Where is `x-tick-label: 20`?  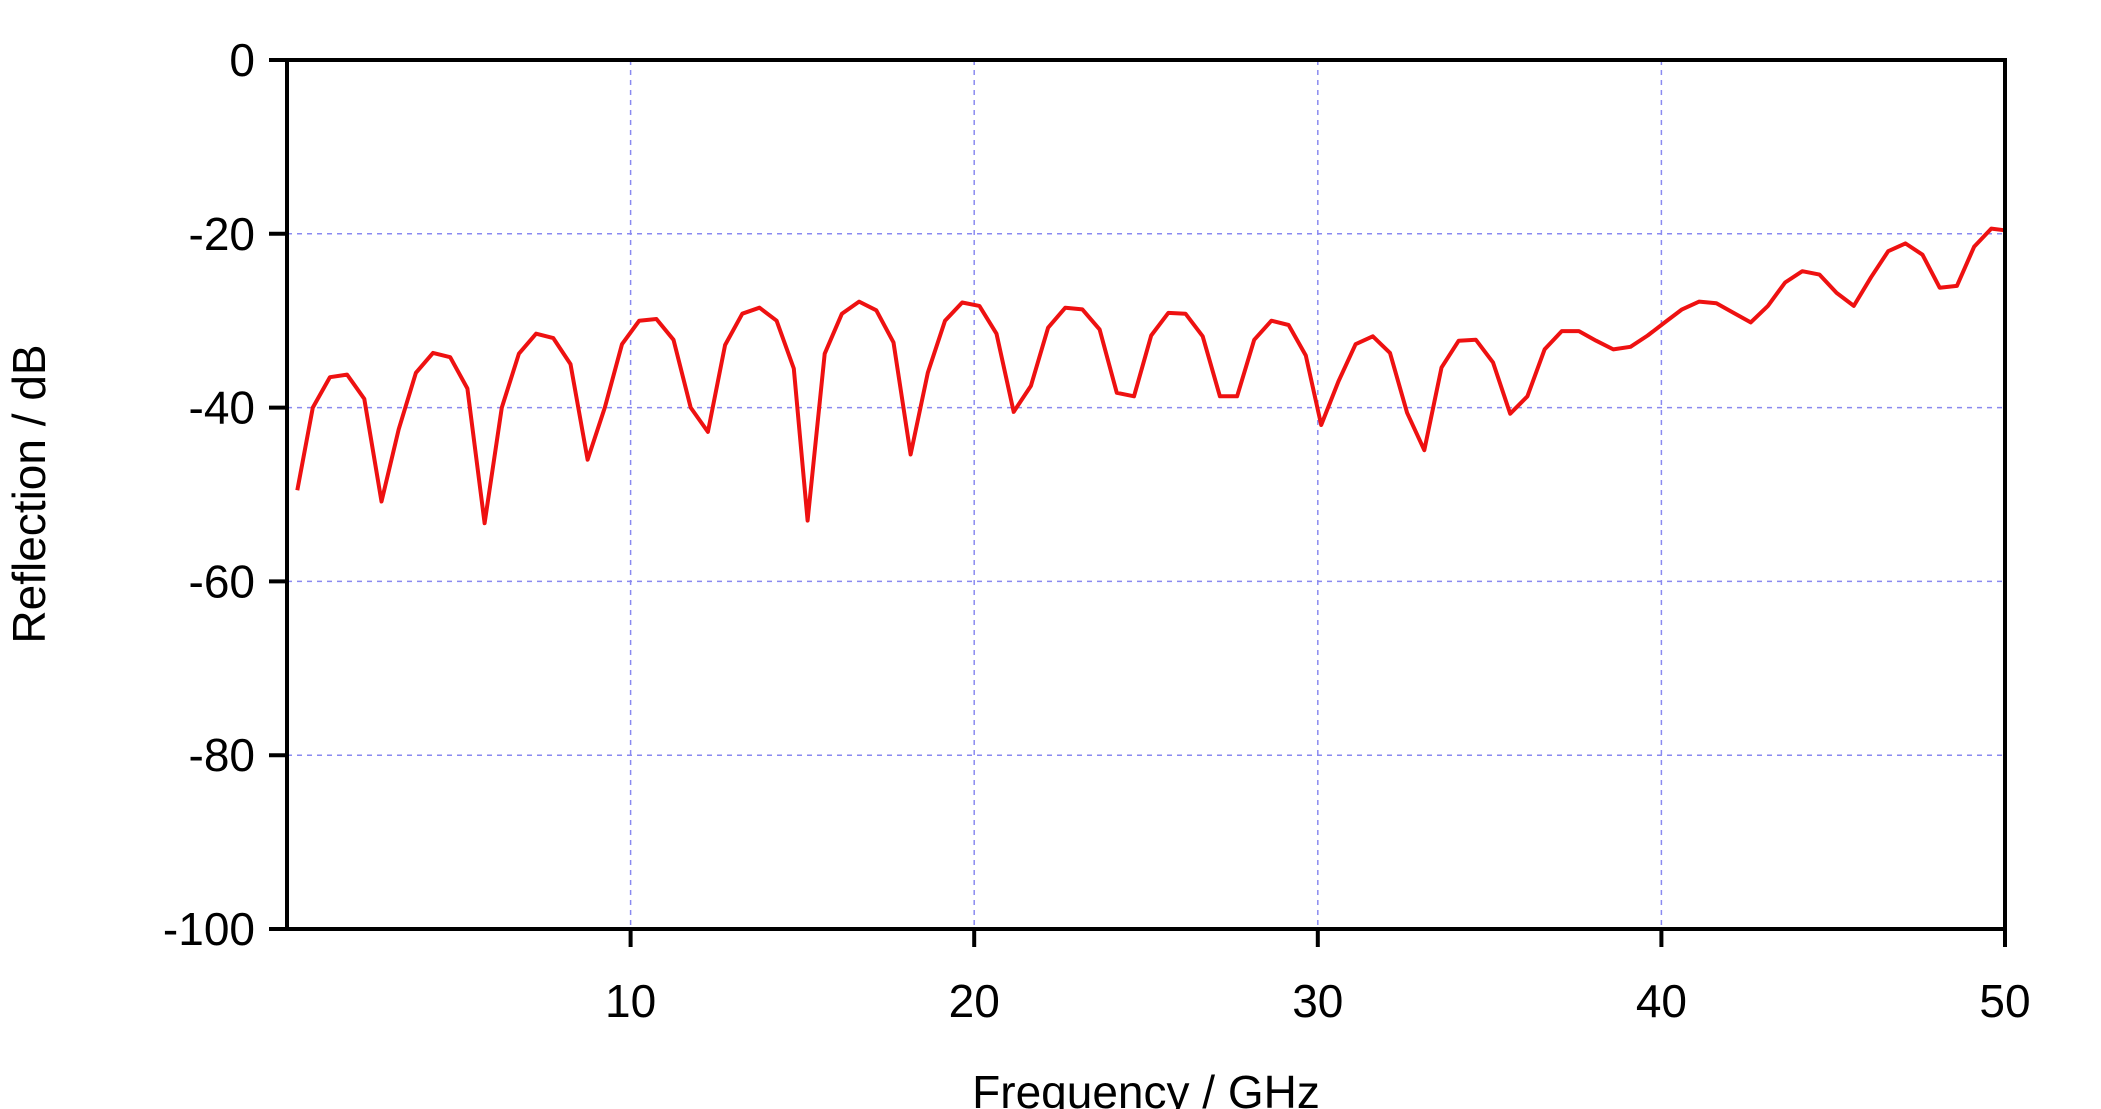
x-tick-label: 20 is located at coordinates (974, 1001).